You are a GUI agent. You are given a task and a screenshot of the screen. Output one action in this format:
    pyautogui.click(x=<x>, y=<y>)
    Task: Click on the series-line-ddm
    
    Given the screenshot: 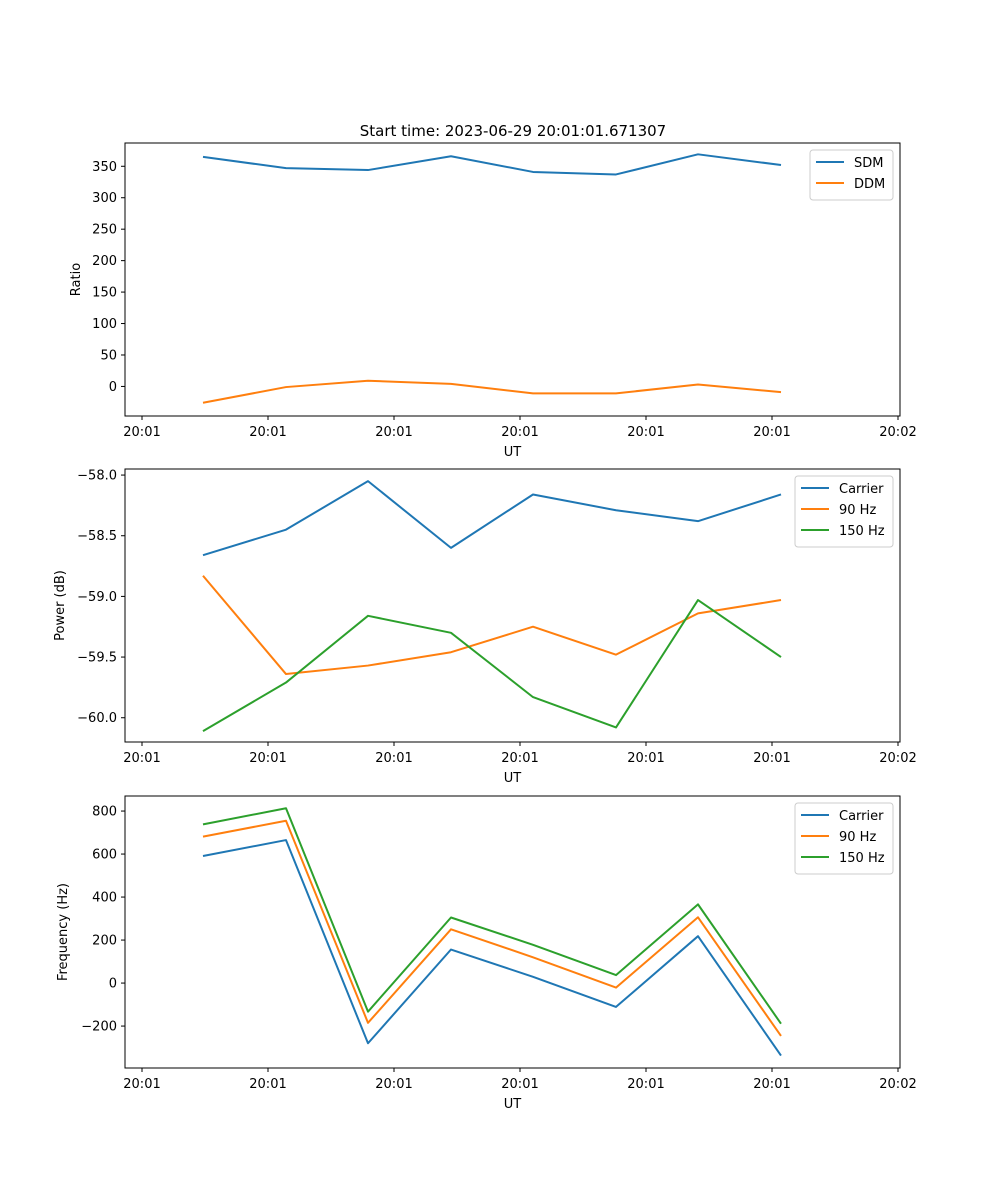 What is the action you would take?
    pyautogui.click(x=492, y=391)
    